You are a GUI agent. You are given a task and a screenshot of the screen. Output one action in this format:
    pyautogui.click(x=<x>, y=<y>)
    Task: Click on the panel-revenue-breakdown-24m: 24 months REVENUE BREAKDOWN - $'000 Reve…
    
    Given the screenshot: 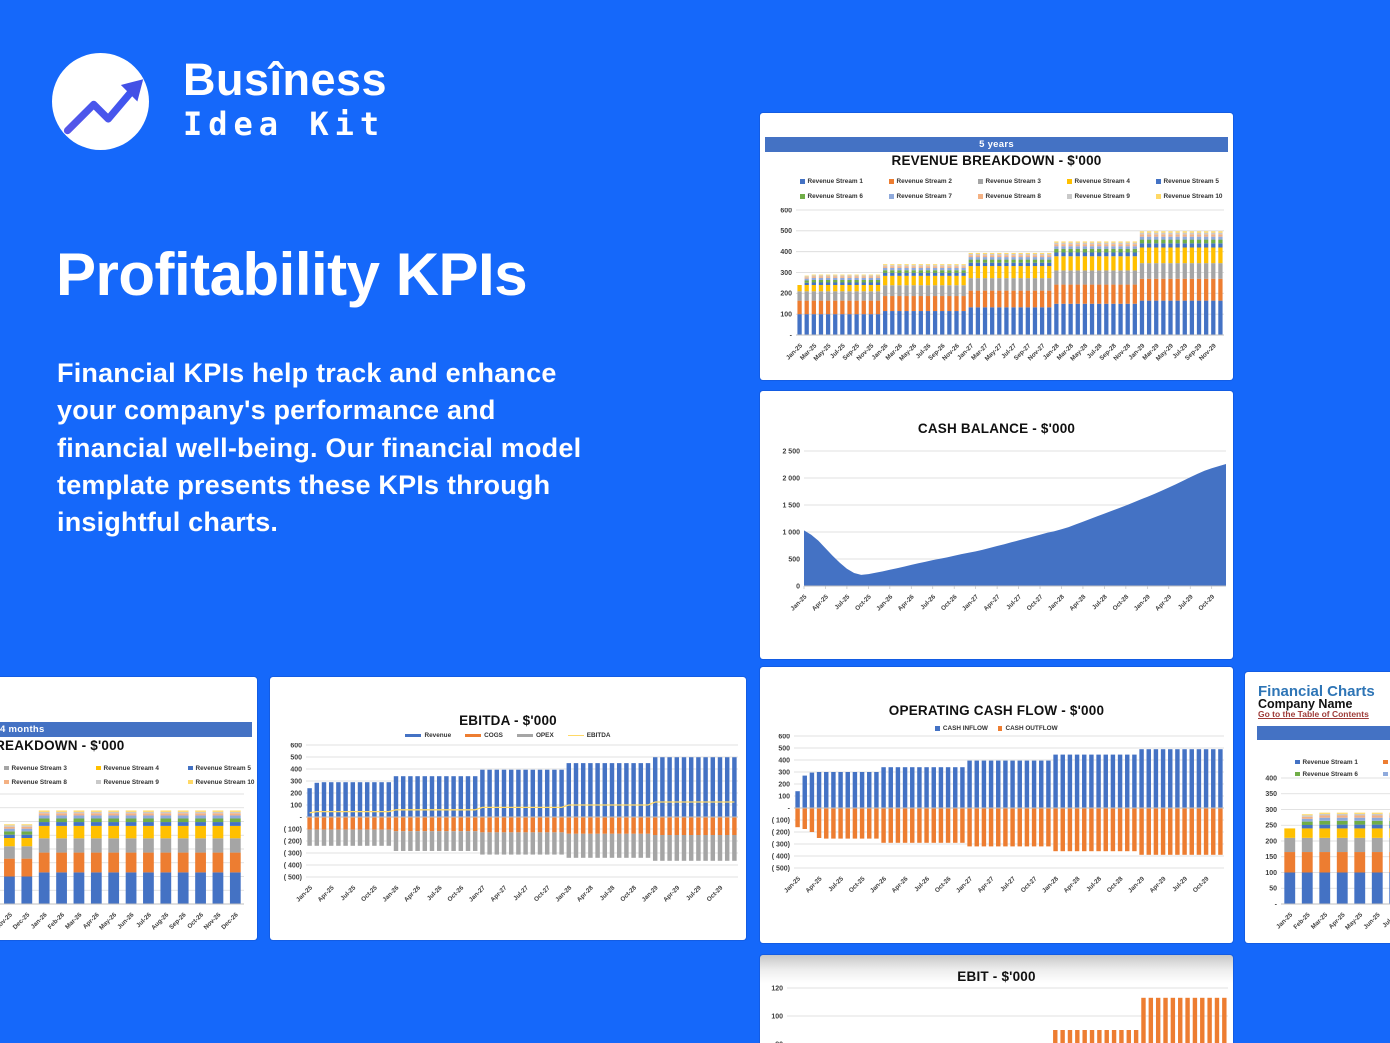 What is the action you would take?
    pyautogui.click(x=128, y=808)
    